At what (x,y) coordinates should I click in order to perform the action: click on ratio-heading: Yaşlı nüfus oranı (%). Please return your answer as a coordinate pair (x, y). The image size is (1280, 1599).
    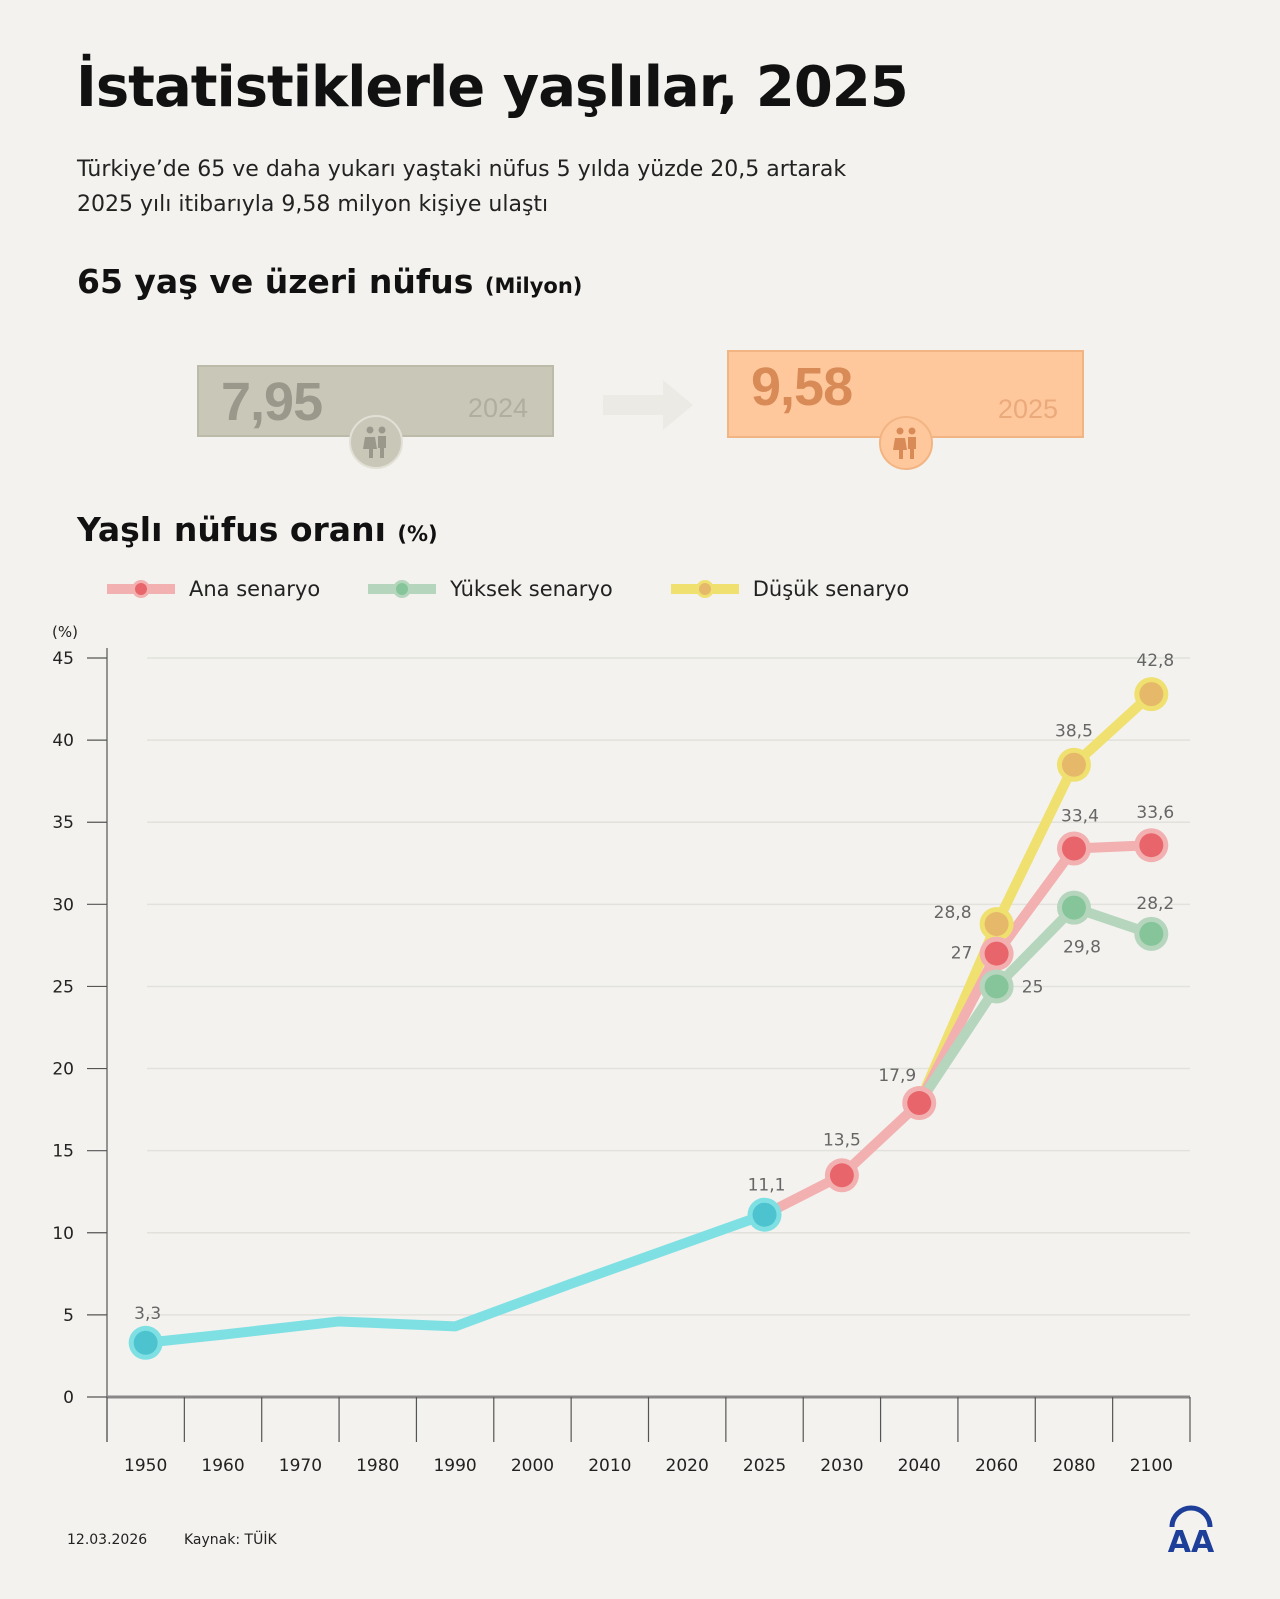
    Looking at the image, I should click on (257, 529).